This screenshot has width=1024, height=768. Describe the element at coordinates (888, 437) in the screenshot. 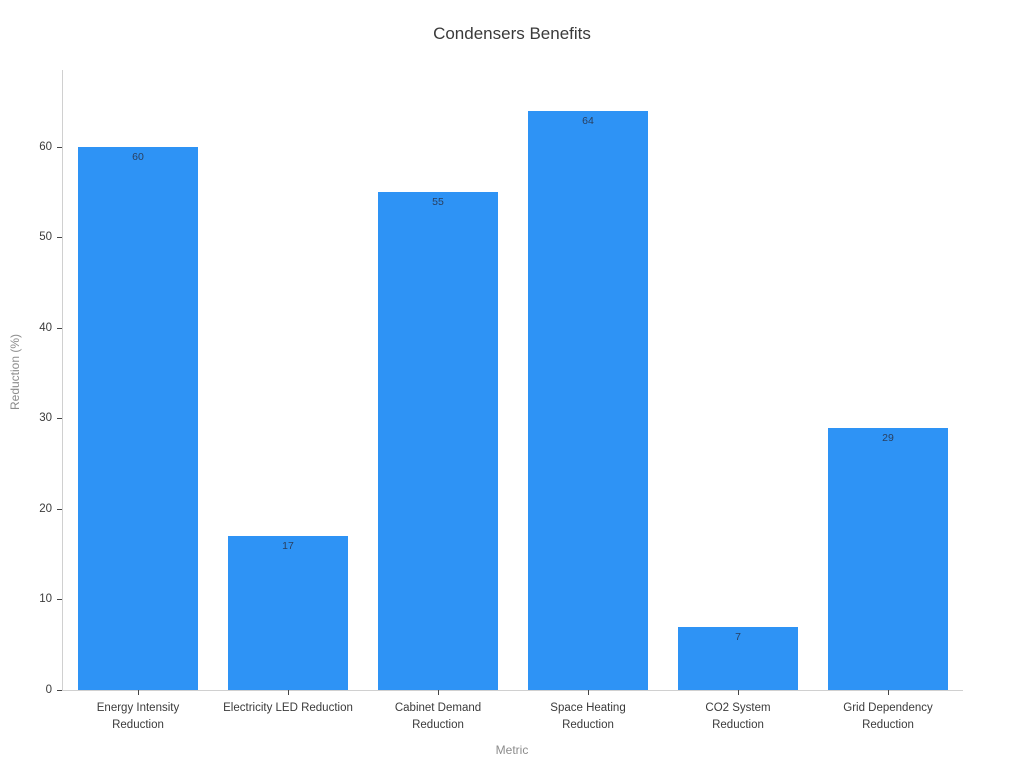

I see `bar-value-label: 29` at that location.